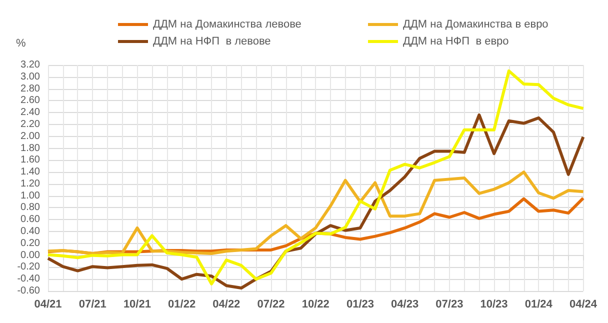 The height and width of the screenshot is (323, 608). I want to click on y-tick-label: 1.00, so click(30, 196).